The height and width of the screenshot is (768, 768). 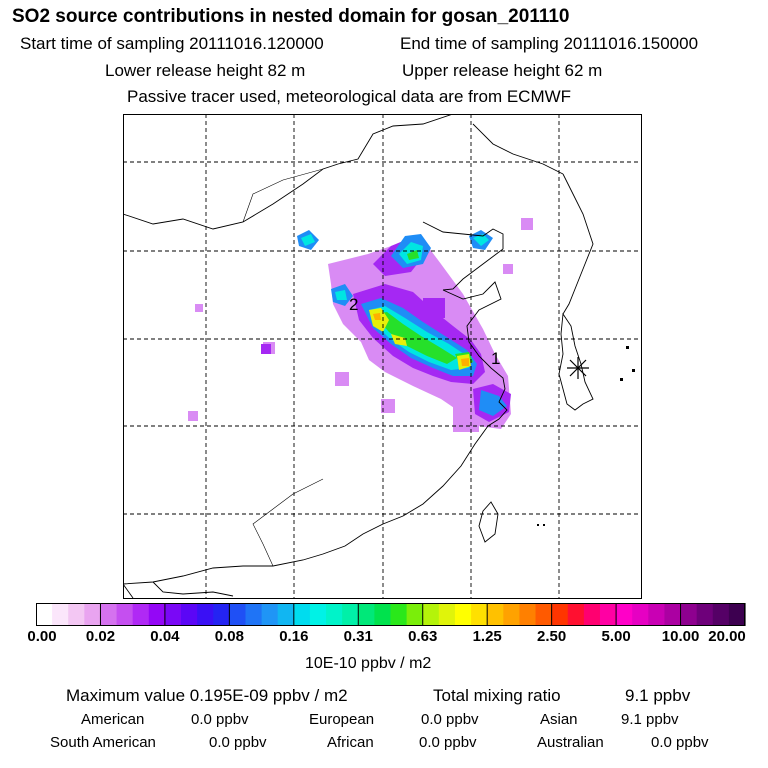 I want to click on plume-layer-orange, so click(x=421, y=339).